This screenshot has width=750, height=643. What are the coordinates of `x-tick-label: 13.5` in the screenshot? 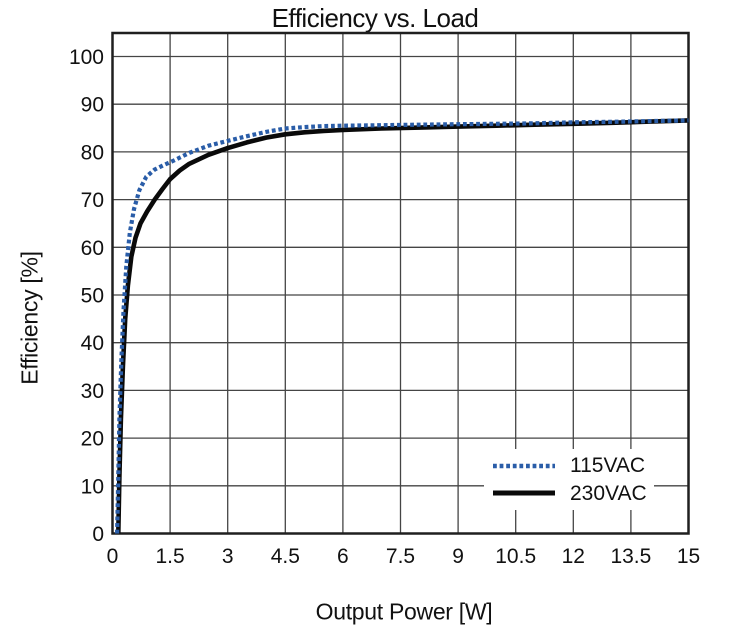 It's located at (630, 556).